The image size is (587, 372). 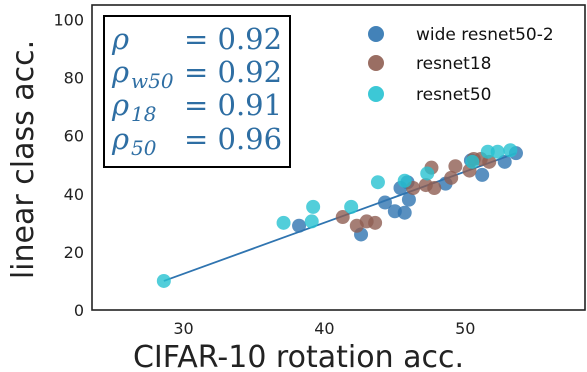 I want to click on y-tick-label: 60, so click(x=74, y=136).